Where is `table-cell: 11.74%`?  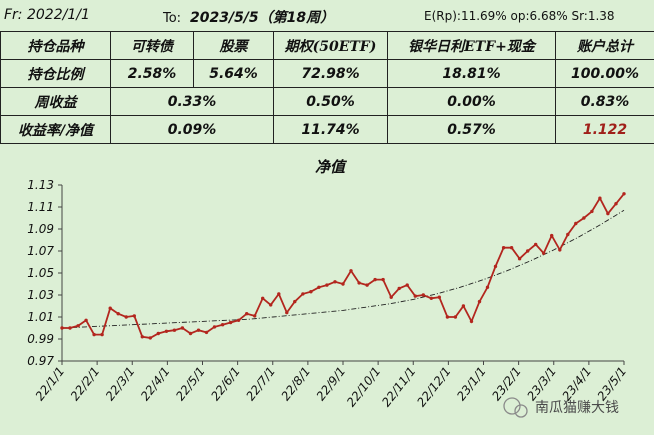
table-cell: 11.74% is located at coordinates (330, 129).